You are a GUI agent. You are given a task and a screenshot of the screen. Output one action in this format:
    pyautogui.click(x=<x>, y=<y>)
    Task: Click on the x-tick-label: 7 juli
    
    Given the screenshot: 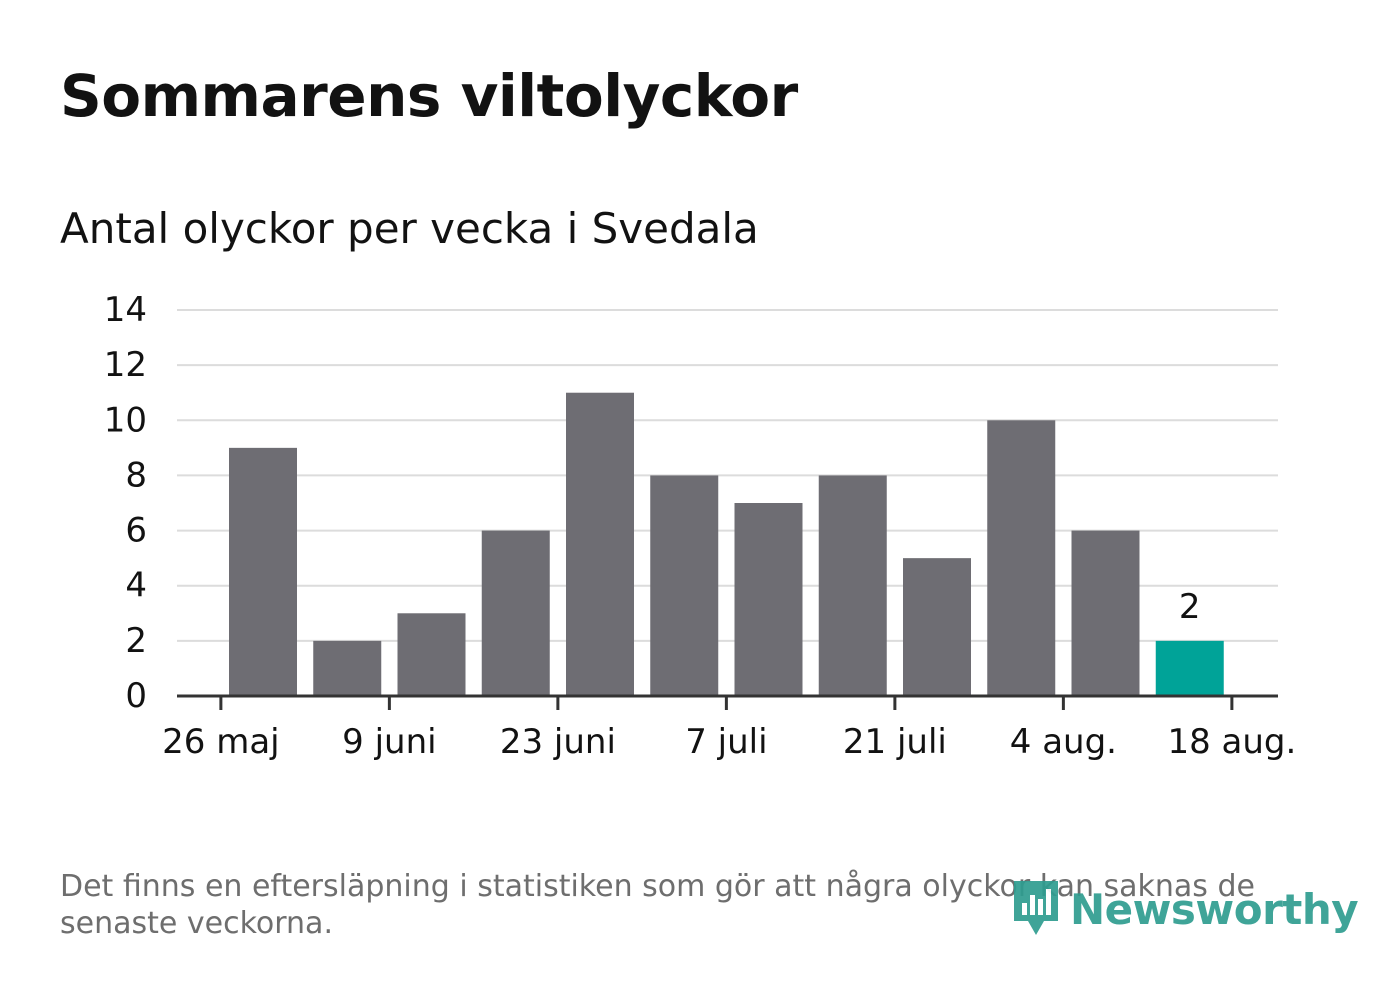 What is the action you would take?
    pyautogui.click(x=726, y=742)
    